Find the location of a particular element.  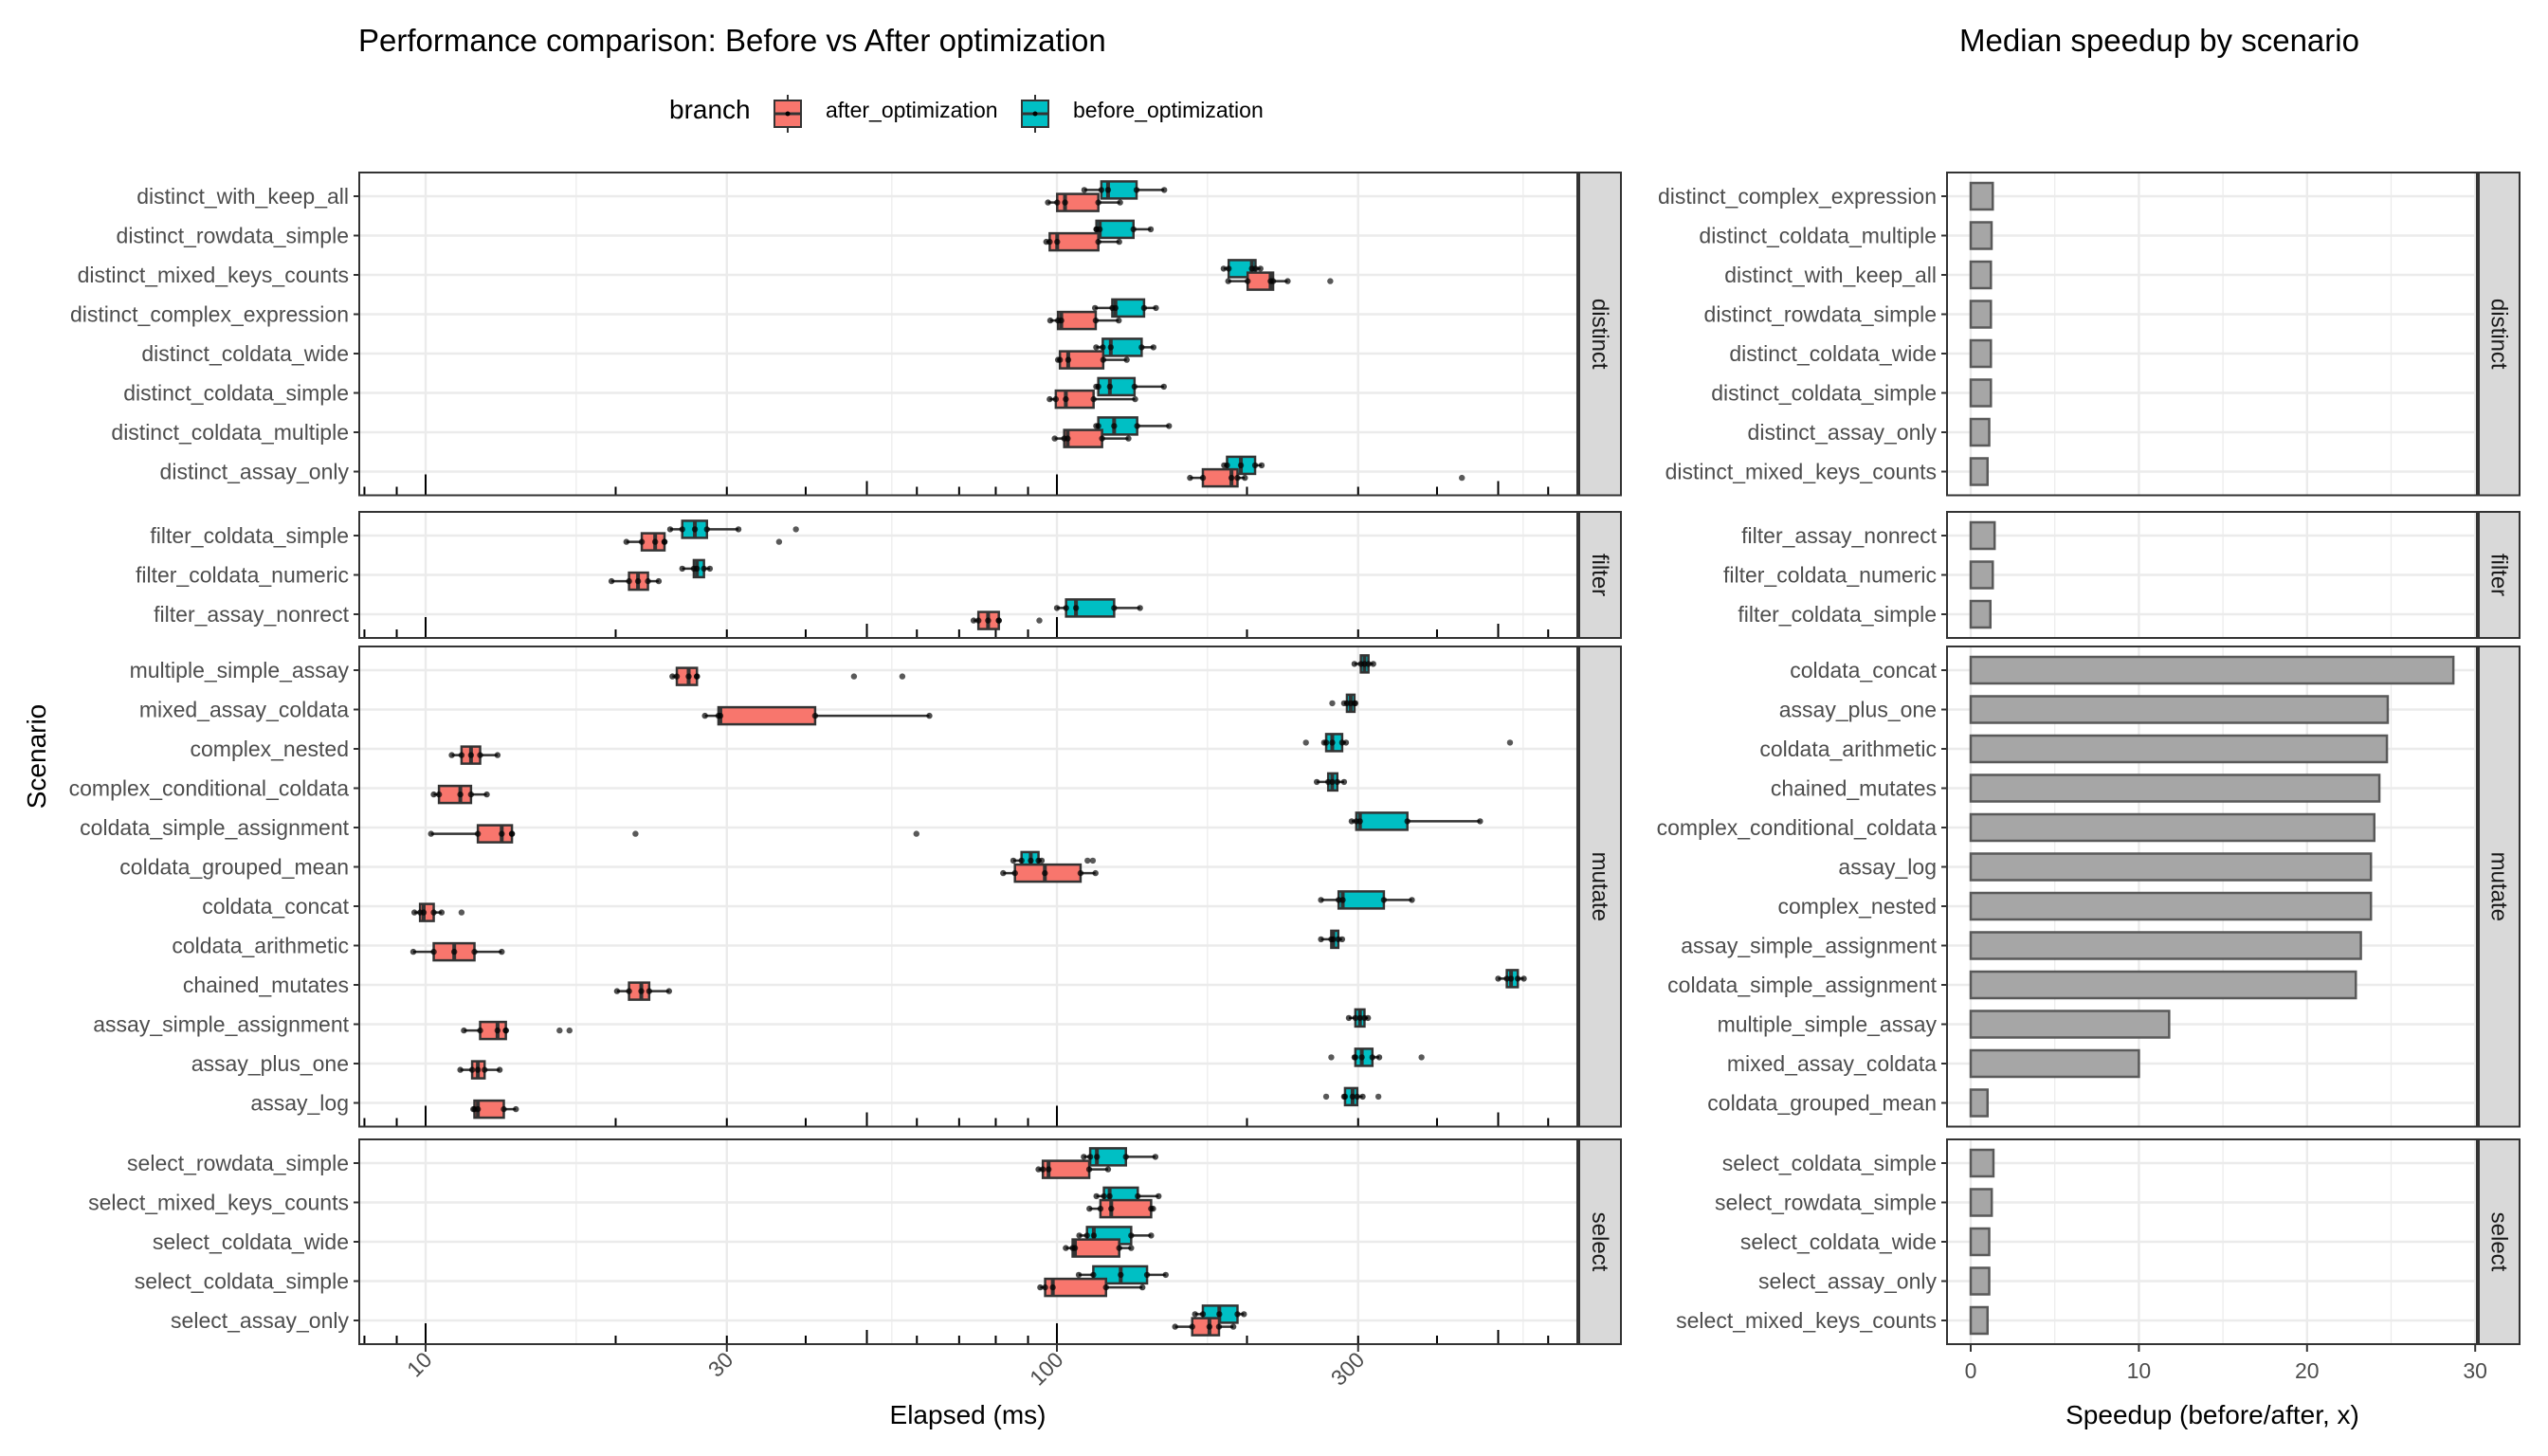

y-tick-label: distinct_assay_only is located at coordinates (255, 472).